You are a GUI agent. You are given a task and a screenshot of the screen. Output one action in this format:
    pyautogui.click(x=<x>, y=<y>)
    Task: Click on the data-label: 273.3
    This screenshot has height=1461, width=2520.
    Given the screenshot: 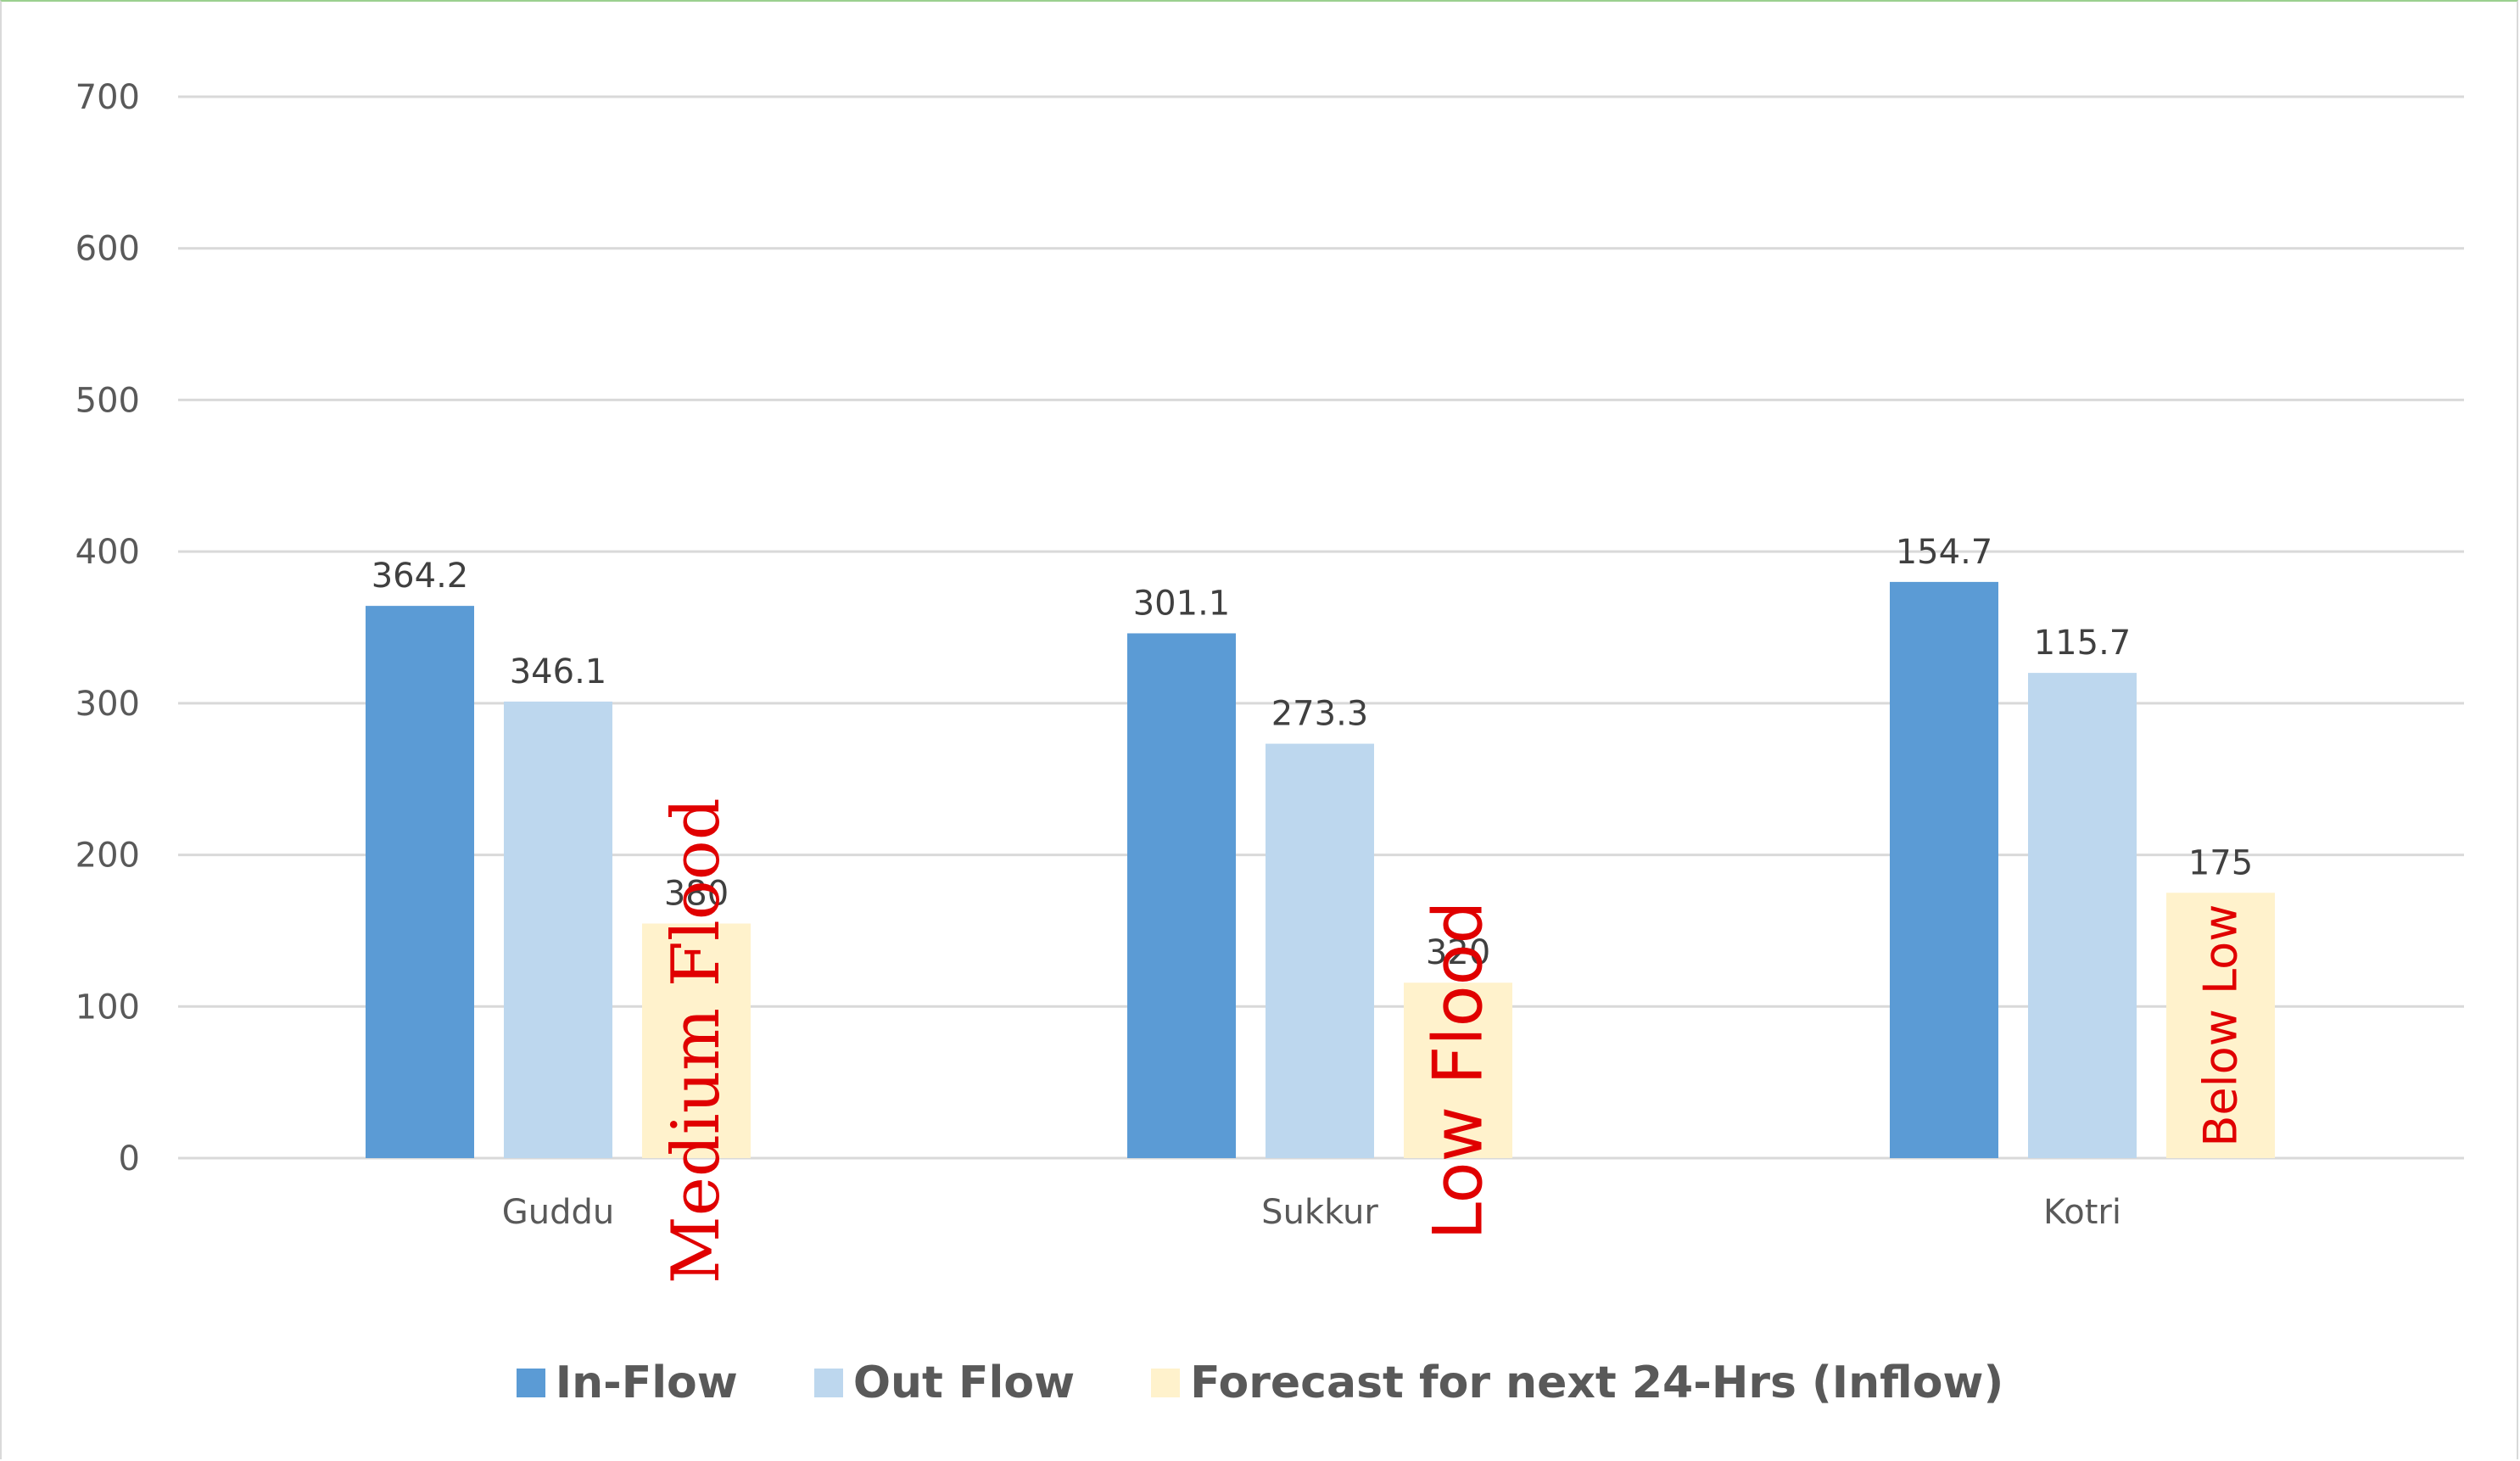 What is the action you would take?
    pyautogui.click(x=1320, y=714)
    